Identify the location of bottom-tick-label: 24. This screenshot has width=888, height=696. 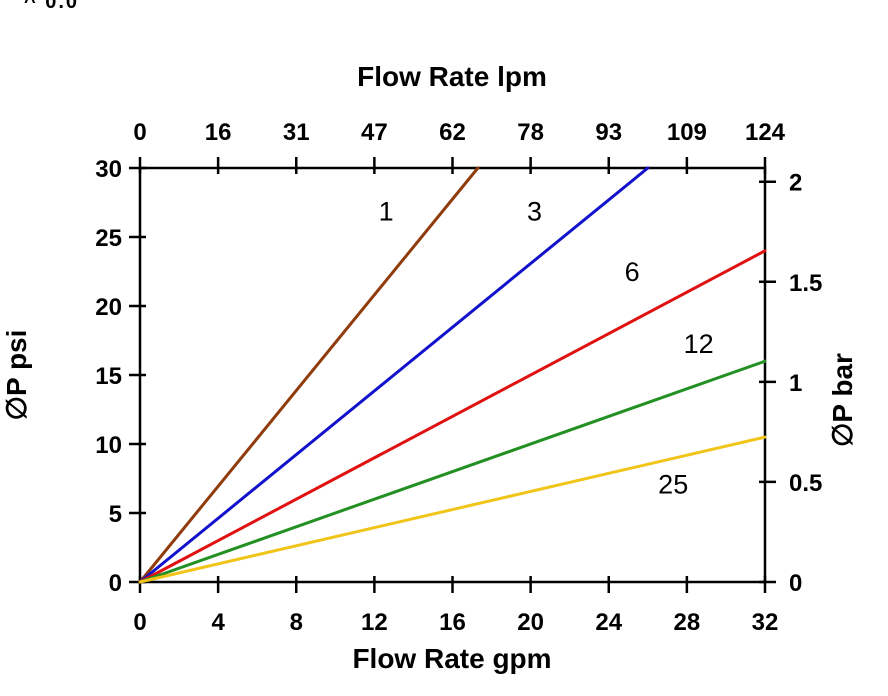
(608, 622).